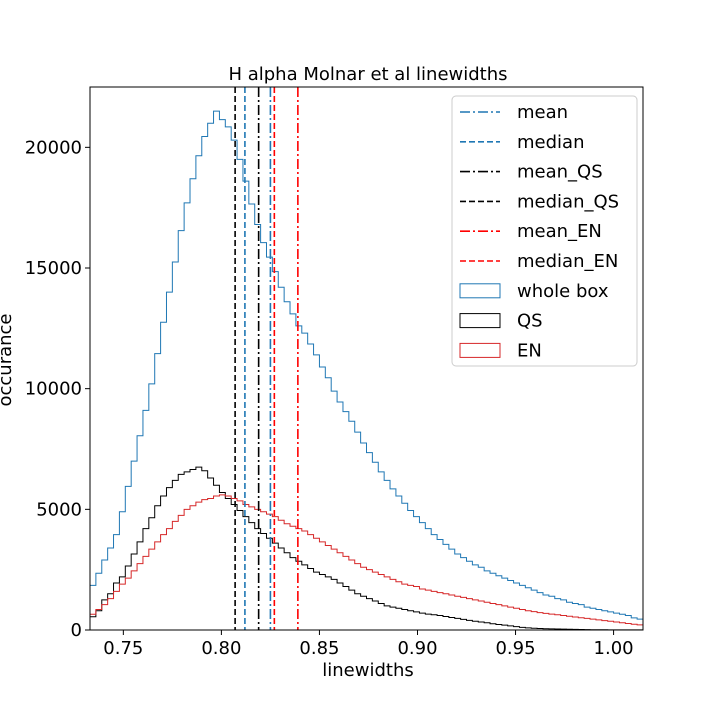 The image size is (720, 725). I want to click on x-tick-label: 0.80, so click(221, 648).